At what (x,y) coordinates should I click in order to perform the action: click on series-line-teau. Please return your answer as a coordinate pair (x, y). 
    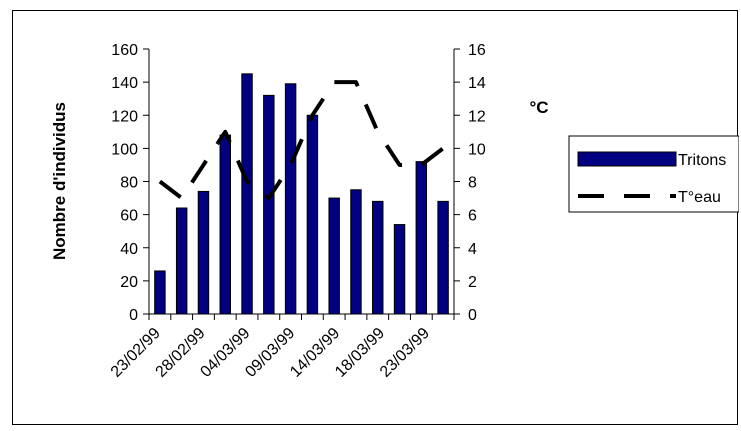
    Looking at the image, I should click on (301, 140).